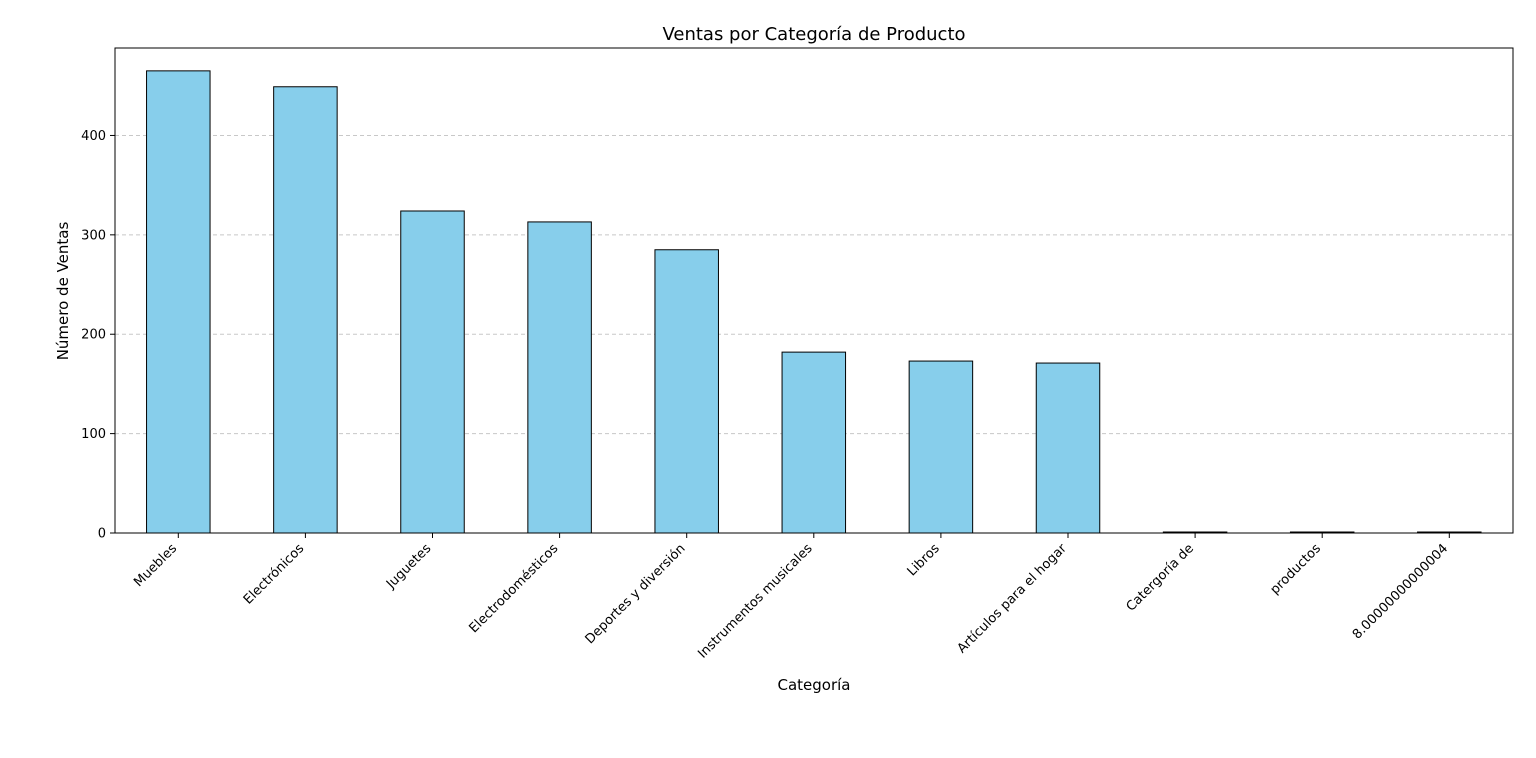 Image resolution: width=1536 pixels, height=758 pixels. I want to click on y-tick-label: 100, so click(93, 434).